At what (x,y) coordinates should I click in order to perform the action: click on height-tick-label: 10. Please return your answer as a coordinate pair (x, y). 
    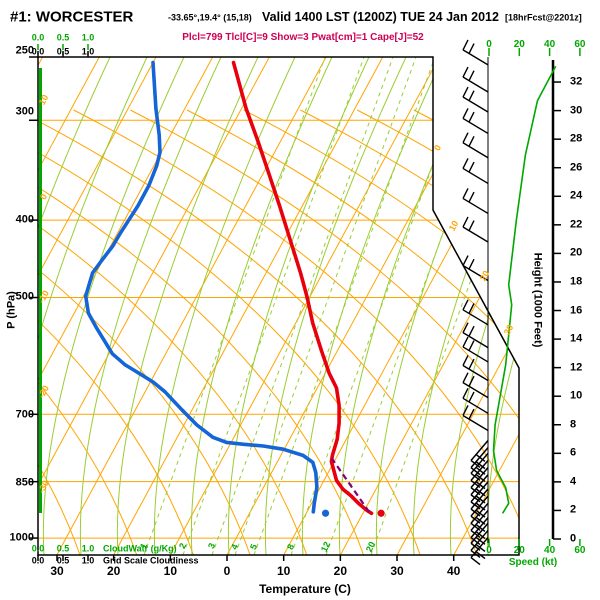
    Looking at the image, I should click on (576, 395).